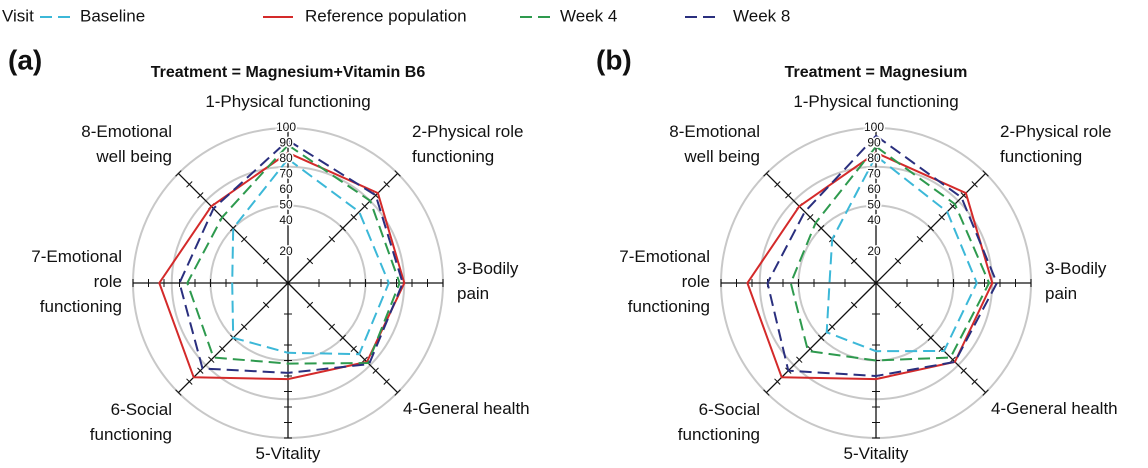 Image resolution: width=1148 pixels, height=468 pixels. What do you see at coordinates (761, 15) in the screenshot?
I see `legend-label: Week 8` at bounding box center [761, 15].